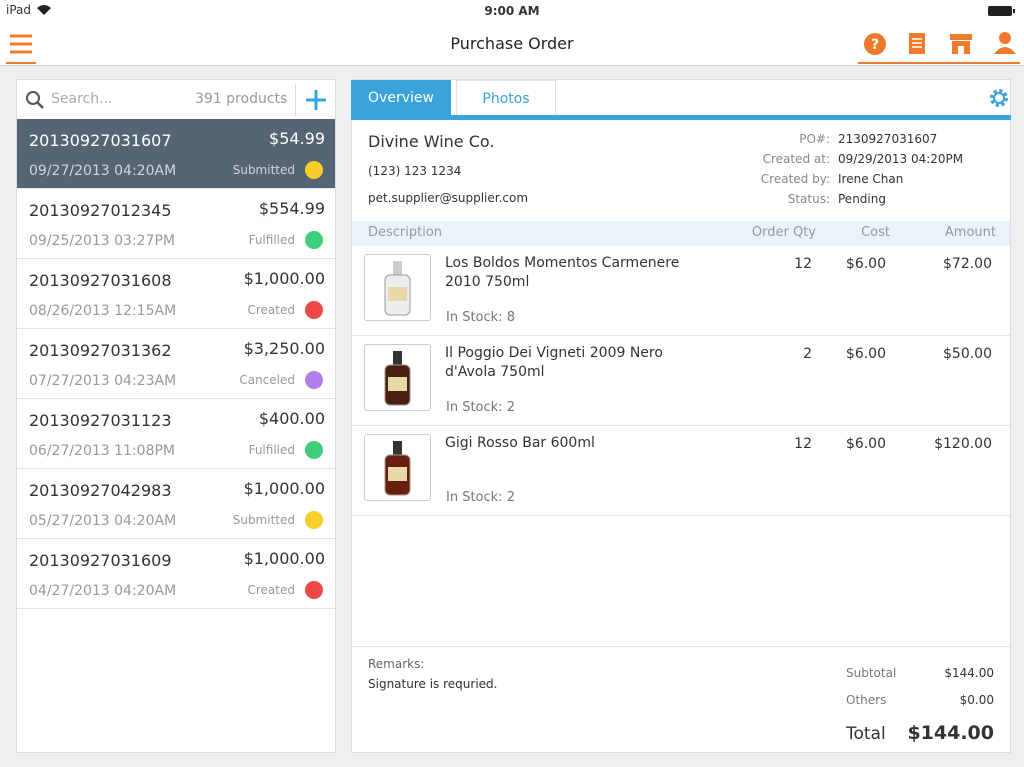 Image resolution: width=1024 pixels, height=767 pixels. I want to click on clock: 9:00 AM, so click(512, 11).